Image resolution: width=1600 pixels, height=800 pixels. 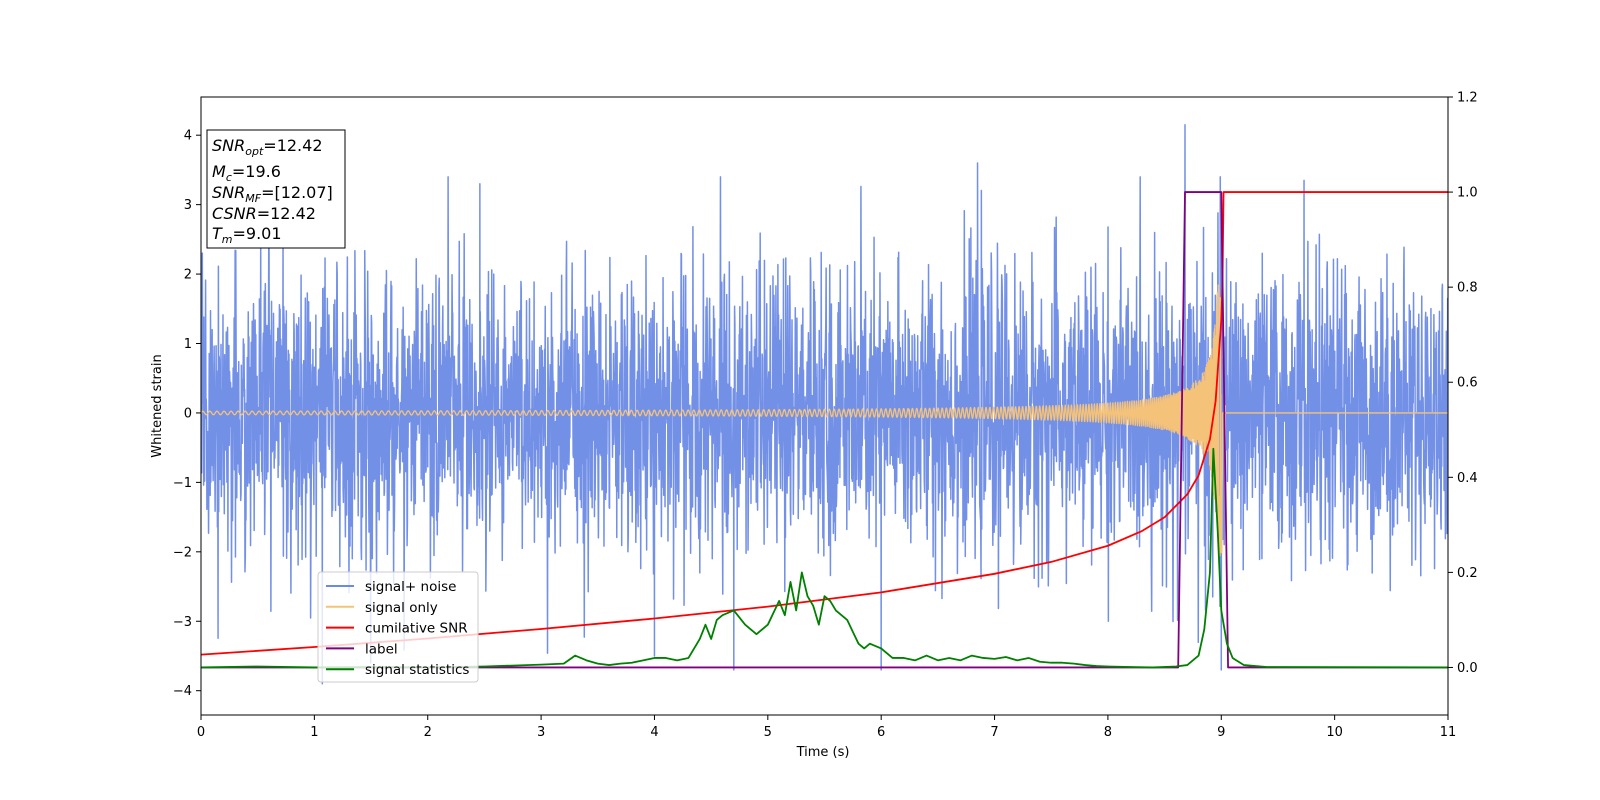 I want to click on x-tick-label: 3, so click(x=541, y=732).